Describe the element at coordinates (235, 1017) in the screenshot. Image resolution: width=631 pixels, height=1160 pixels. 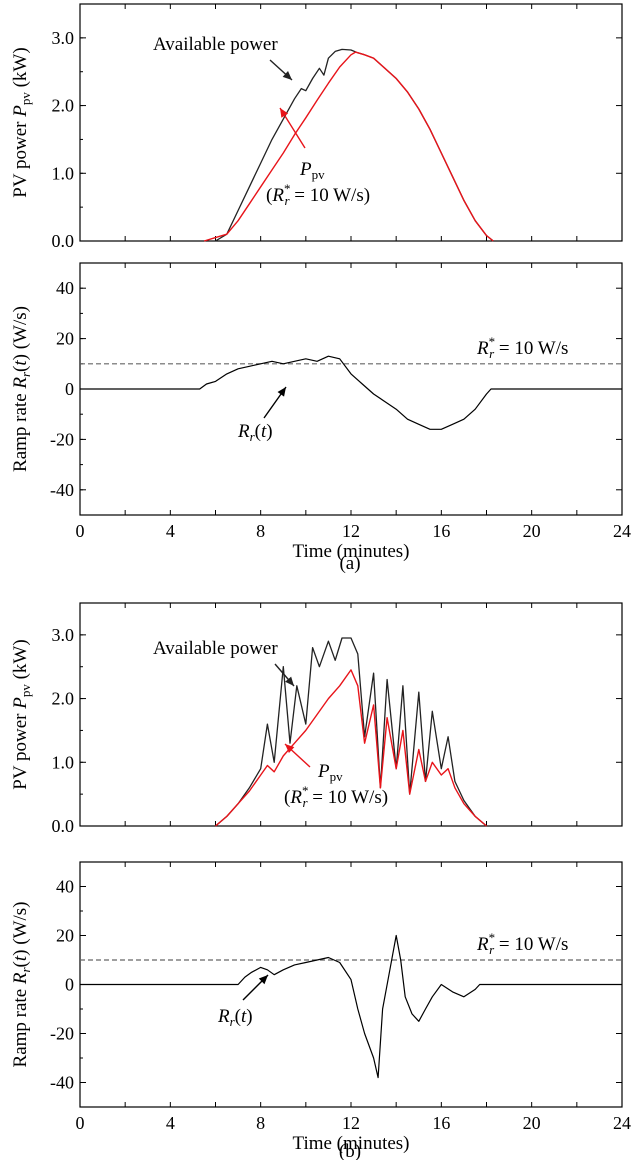
I see `label-rt-b-rate: Rr(t)` at that location.